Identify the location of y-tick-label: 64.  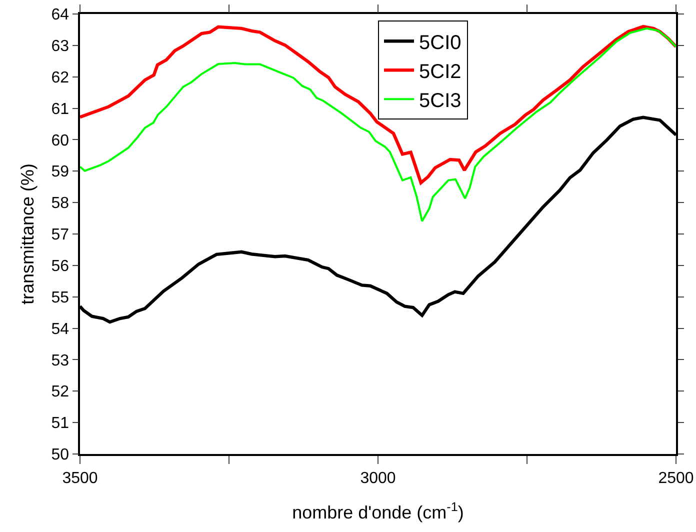
(60, 15).